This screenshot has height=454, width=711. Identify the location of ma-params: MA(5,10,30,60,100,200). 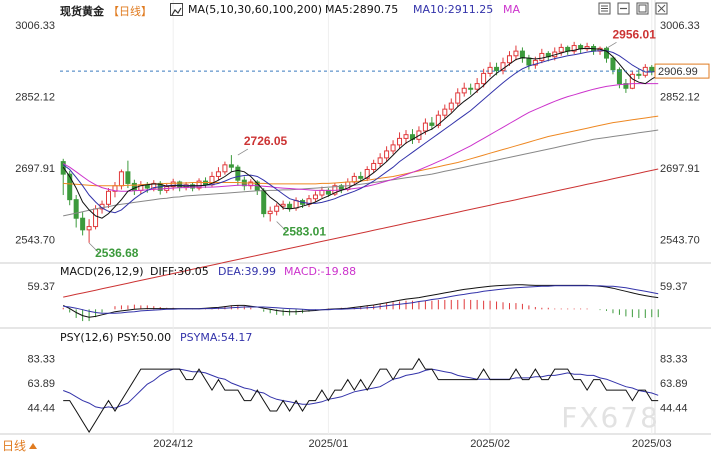
(255, 9).